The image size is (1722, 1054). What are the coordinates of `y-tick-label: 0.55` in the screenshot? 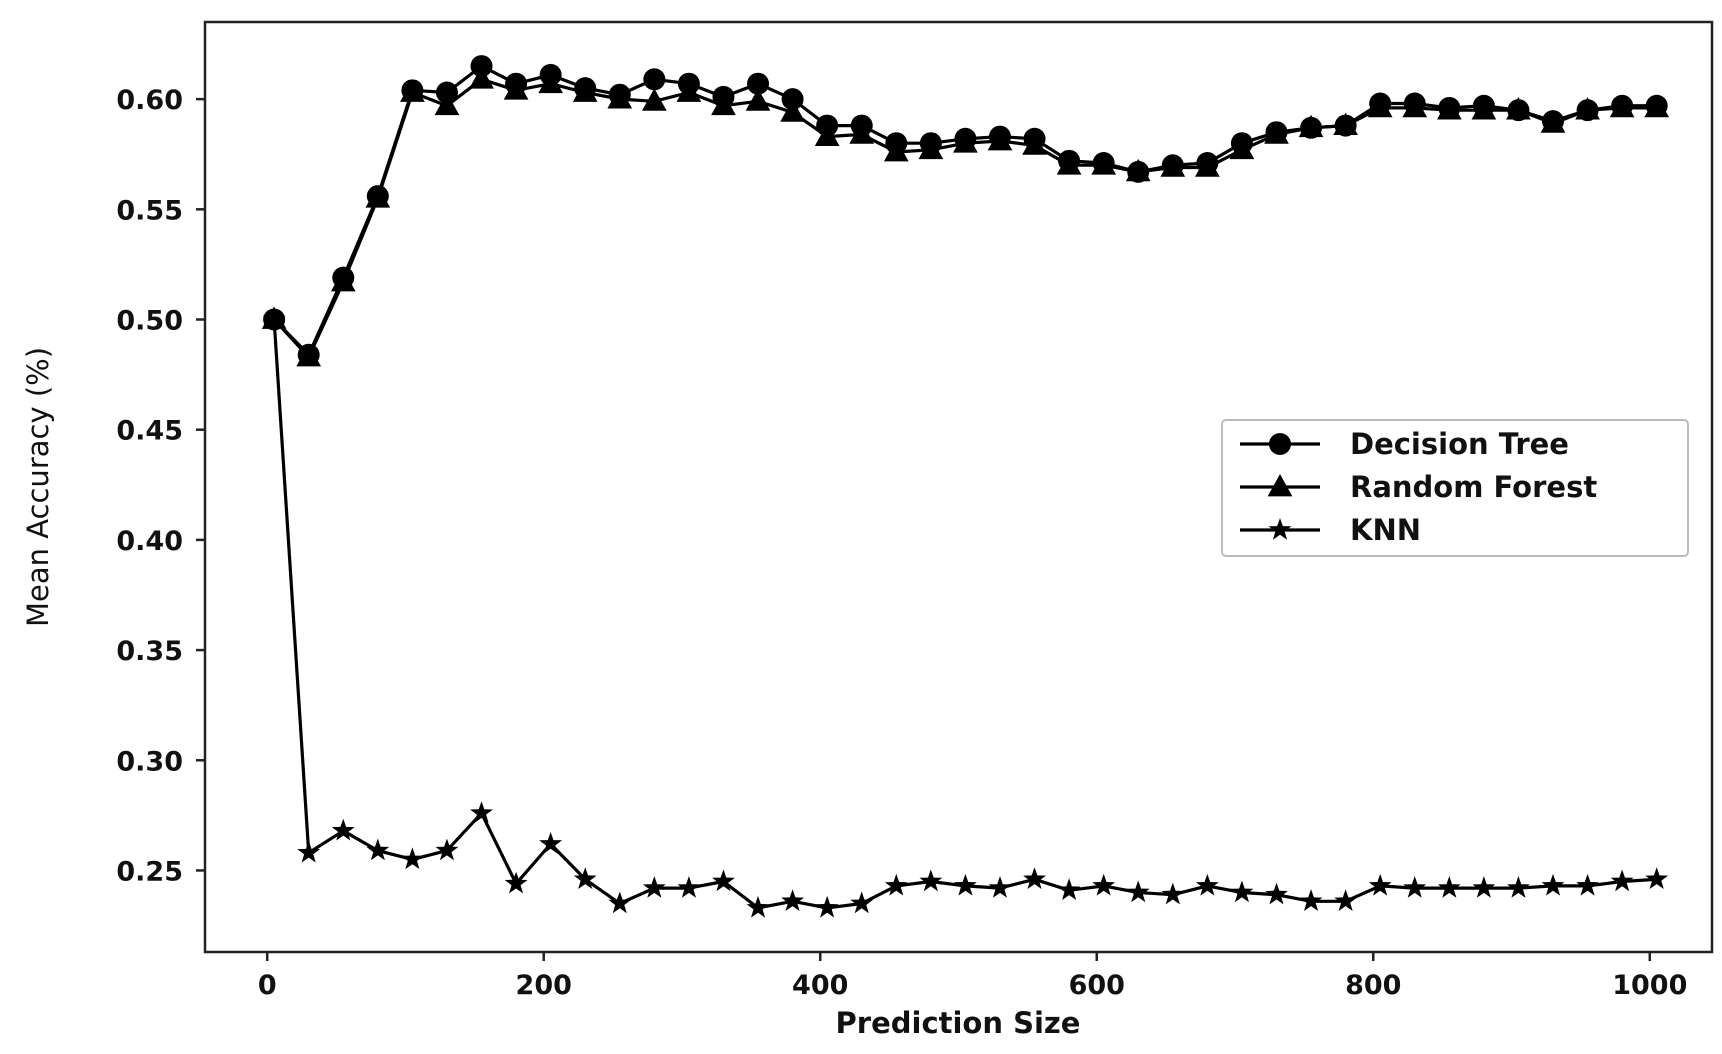 It's located at (149, 210).